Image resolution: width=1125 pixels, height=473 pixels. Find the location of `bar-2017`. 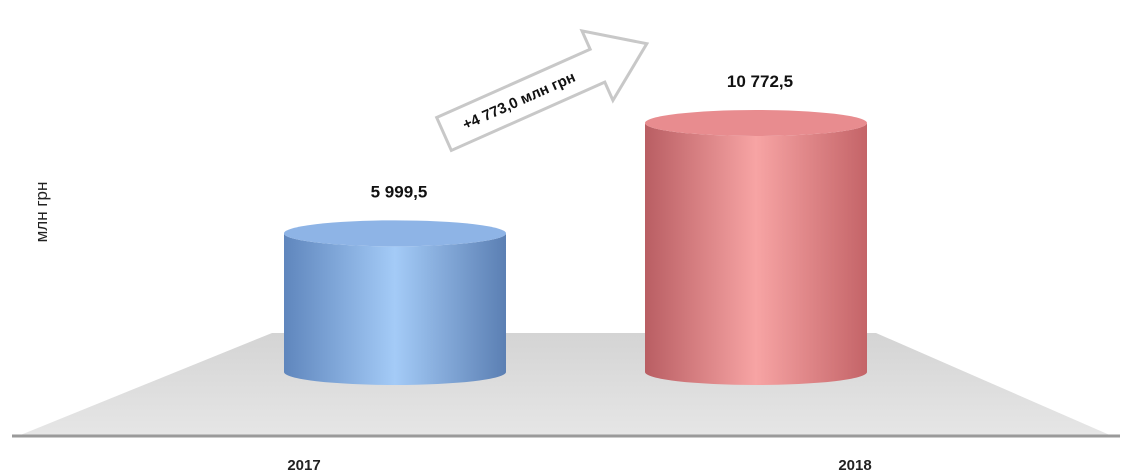

bar-2017 is located at coordinates (395, 302).